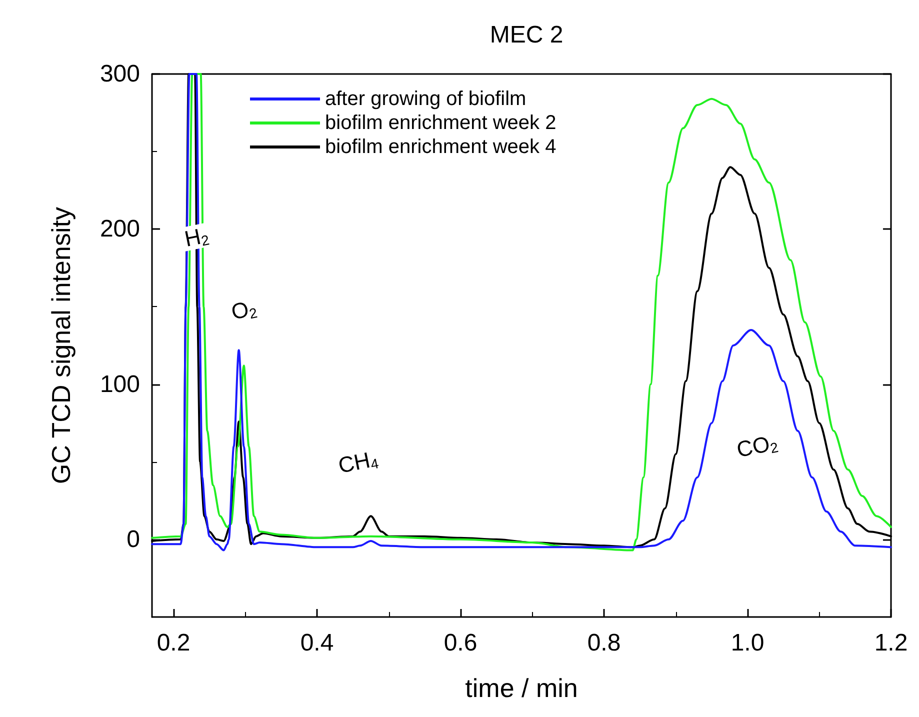 Image resolution: width=919 pixels, height=717 pixels. What do you see at coordinates (196, 238) in the screenshot?
I see `annotation: H2` at bounding box center [196, 238].